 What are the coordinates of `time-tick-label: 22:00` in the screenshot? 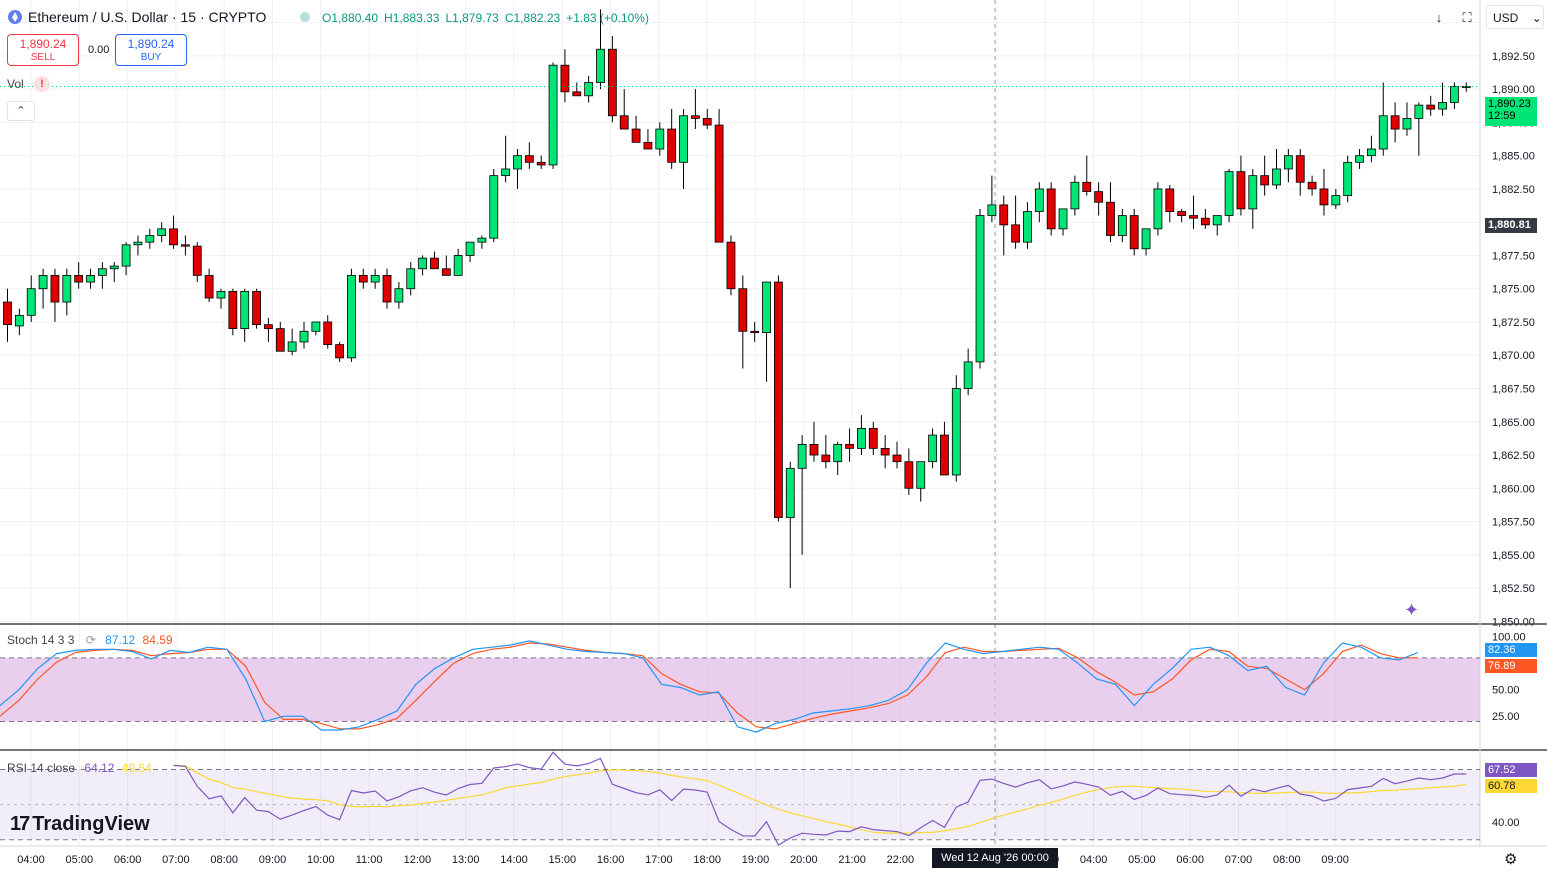 It's located at (901, 860).